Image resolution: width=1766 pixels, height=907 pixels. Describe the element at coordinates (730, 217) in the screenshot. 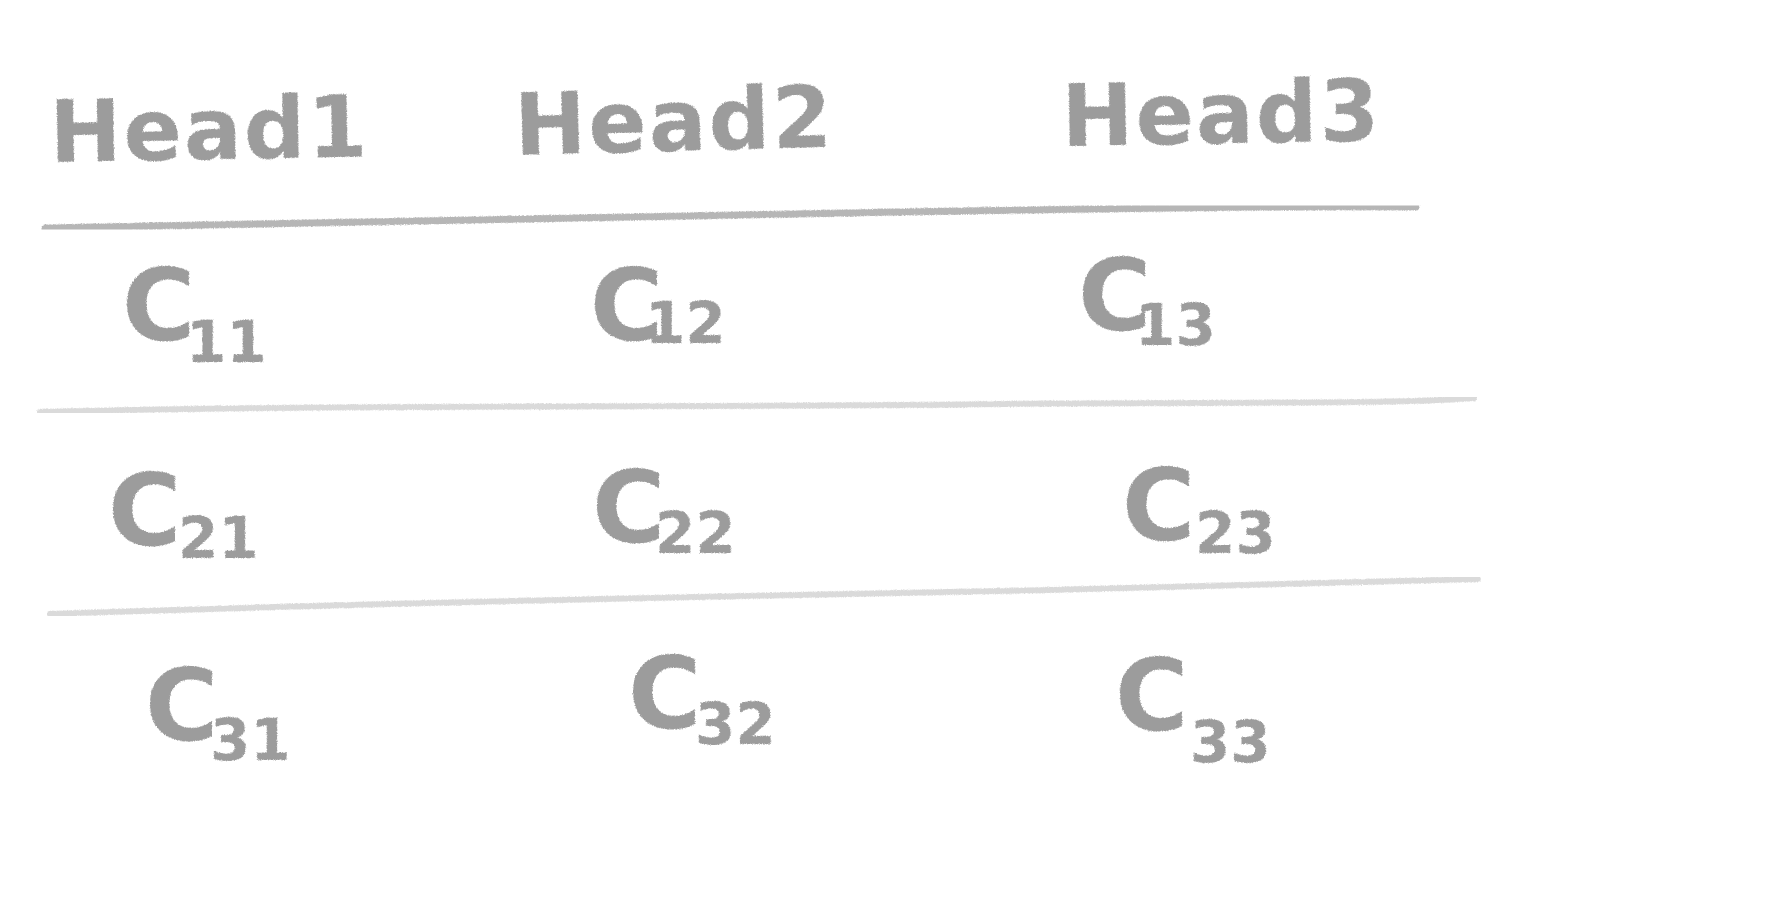

I see `header-divider` at that location.